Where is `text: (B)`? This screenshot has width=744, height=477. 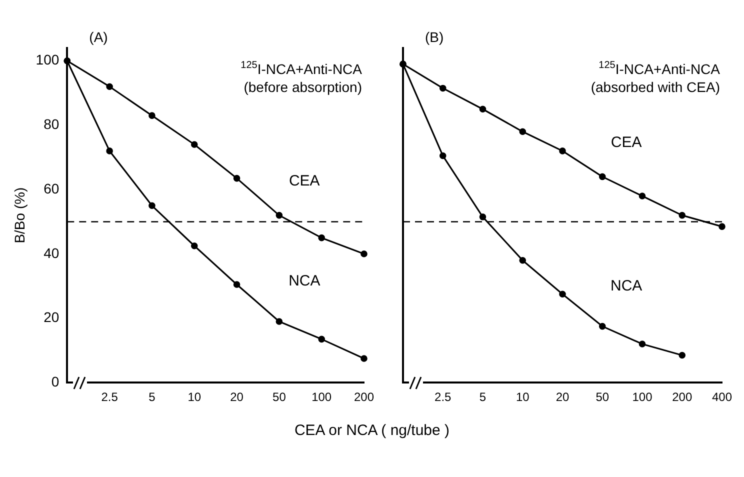
text: (B) is located at coordinates (434, 36).